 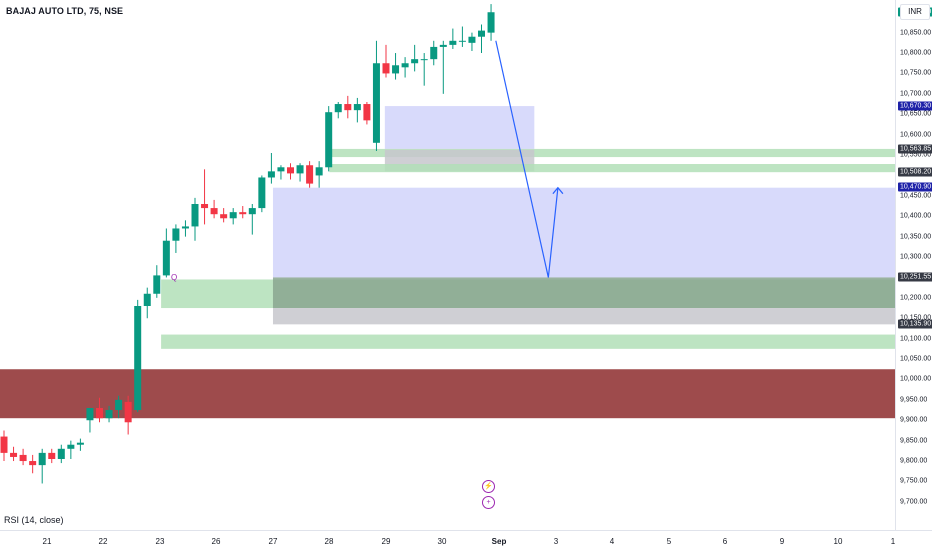 I want to click on symbol-title: BAJAJ AUTO LTD, 75, NSE, so click(x=65, y=11).